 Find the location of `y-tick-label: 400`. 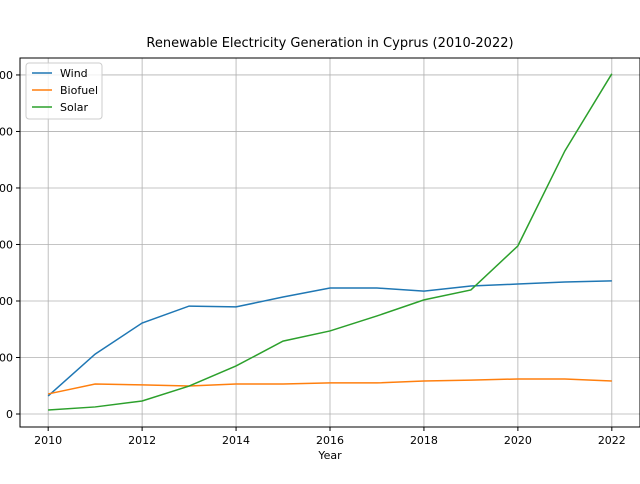

y-tick-label: 400 is located at coordinates (6, 301).